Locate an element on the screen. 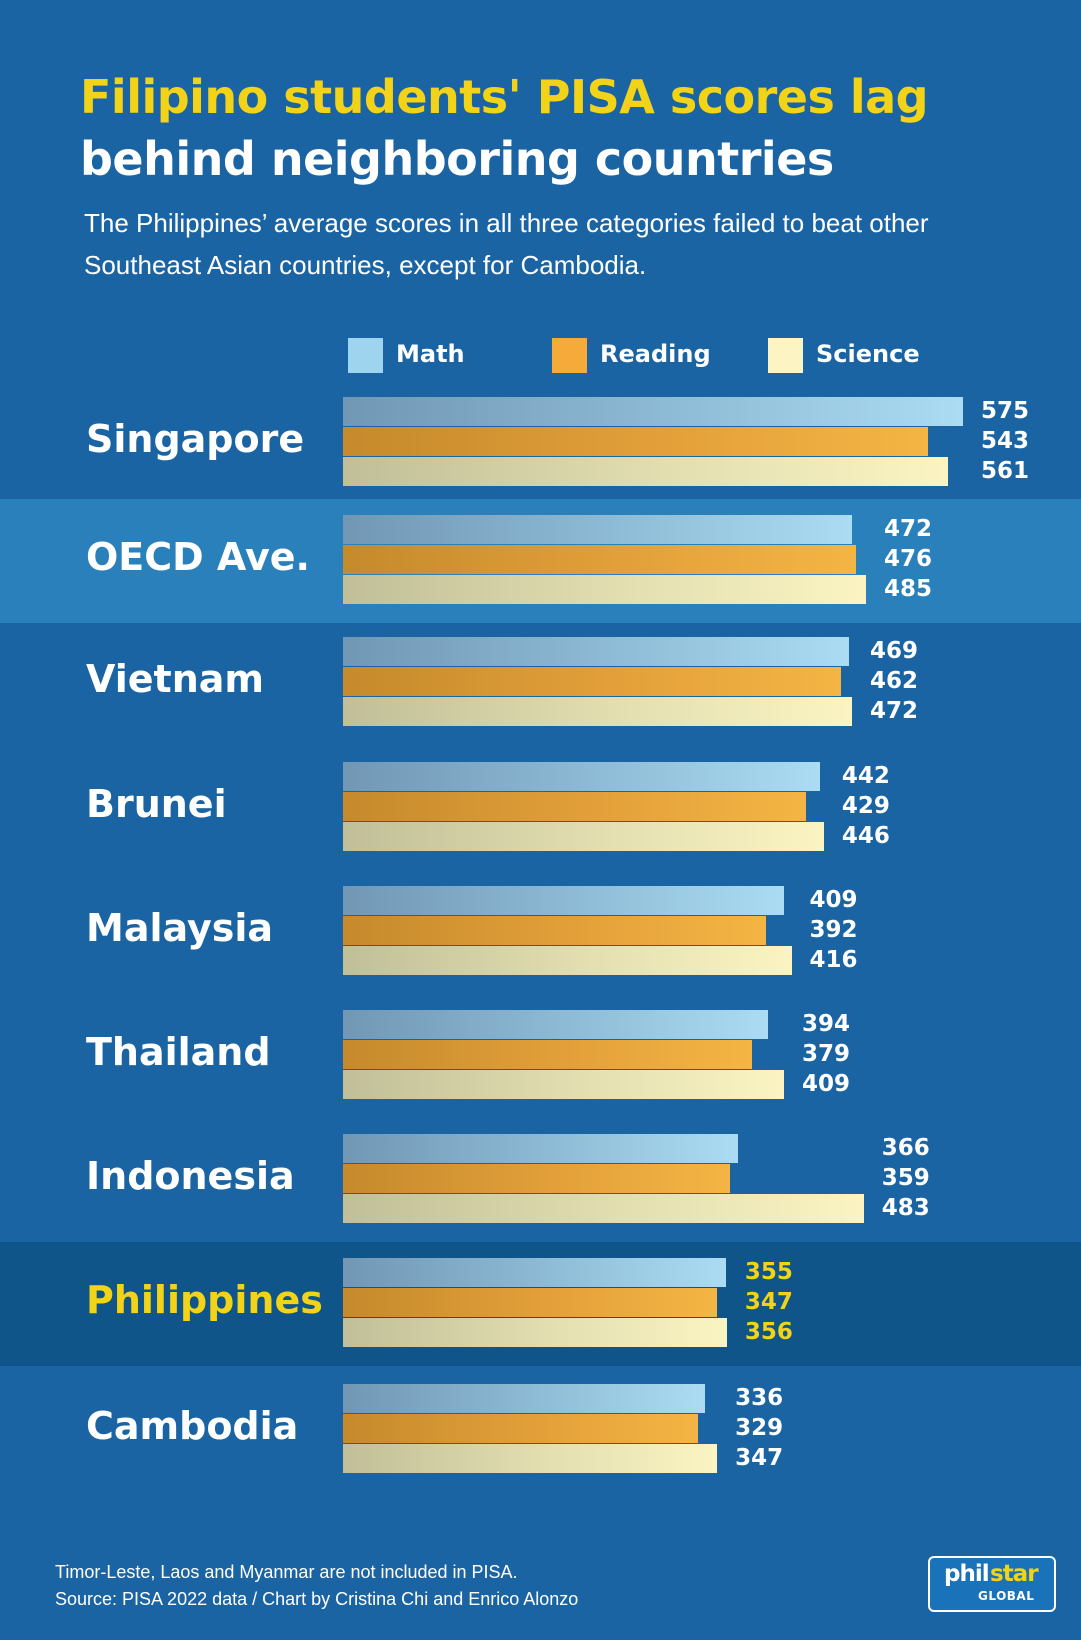 Image resolution: width=1081 pixels, height=1640 pixels. country-label: Cambodia is located at coordinates (192, 1426).